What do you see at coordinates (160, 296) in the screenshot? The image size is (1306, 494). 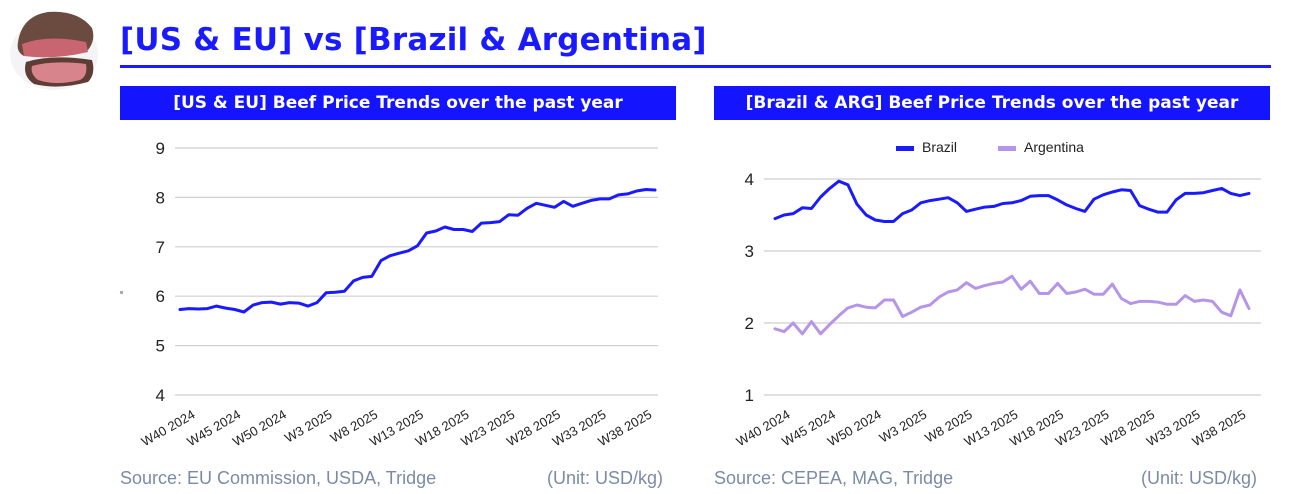 I see `y-tick-label: 6` at bounding box center [160, 296].